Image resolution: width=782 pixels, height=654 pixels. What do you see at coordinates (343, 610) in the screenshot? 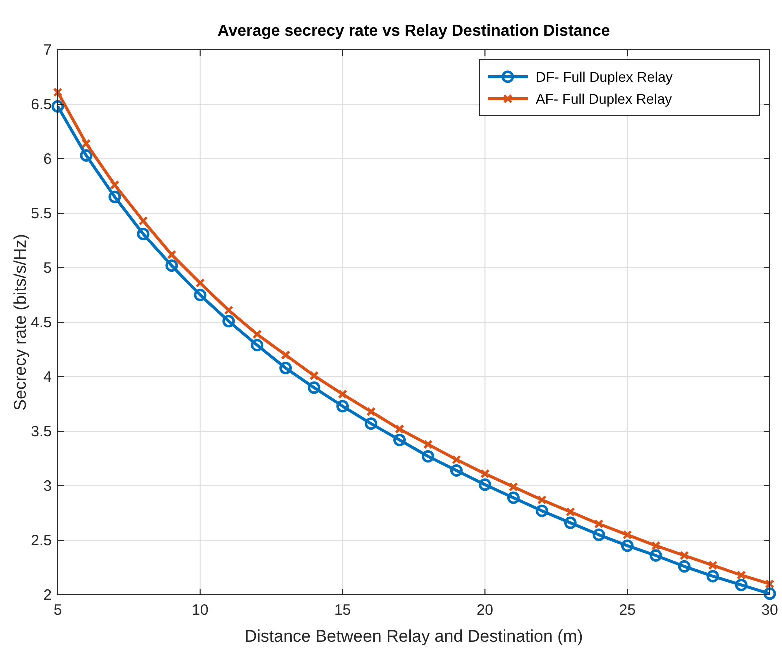
I see `x-tick-label: 15` at bounding box center [343, 610].